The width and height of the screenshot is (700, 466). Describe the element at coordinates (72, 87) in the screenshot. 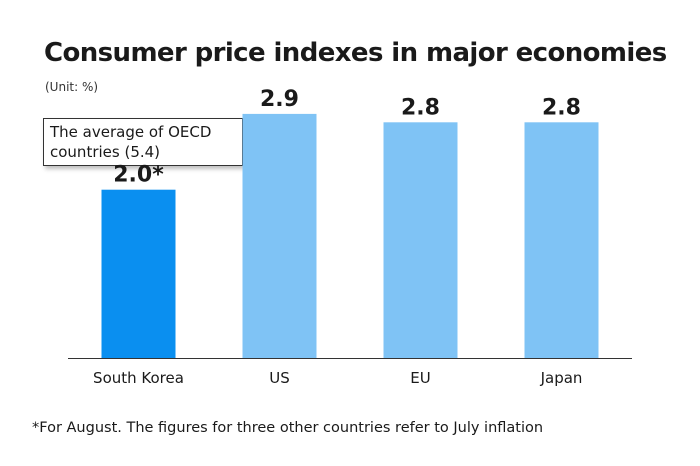

I see `chart-unit-label: (Unit: %)` at that location.